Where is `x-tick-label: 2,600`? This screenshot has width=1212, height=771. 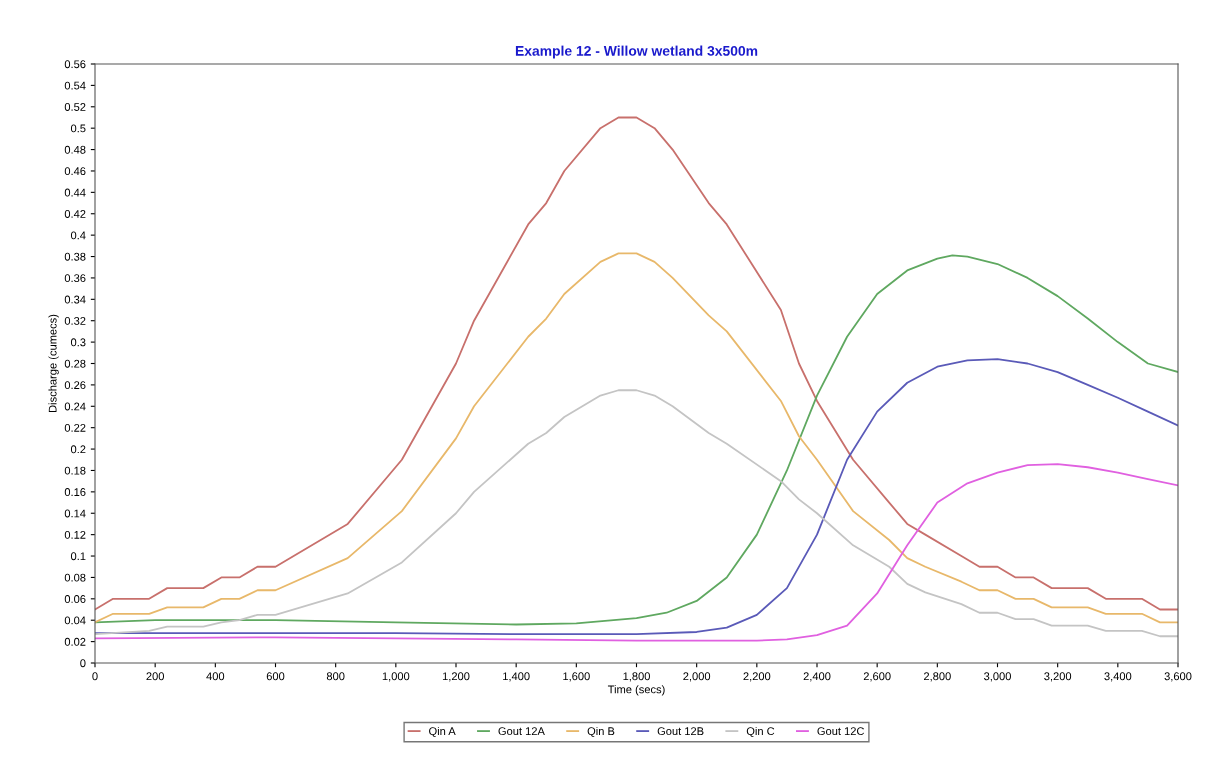 x-tick-label: 2,600 is located at coordinates (877, 677).